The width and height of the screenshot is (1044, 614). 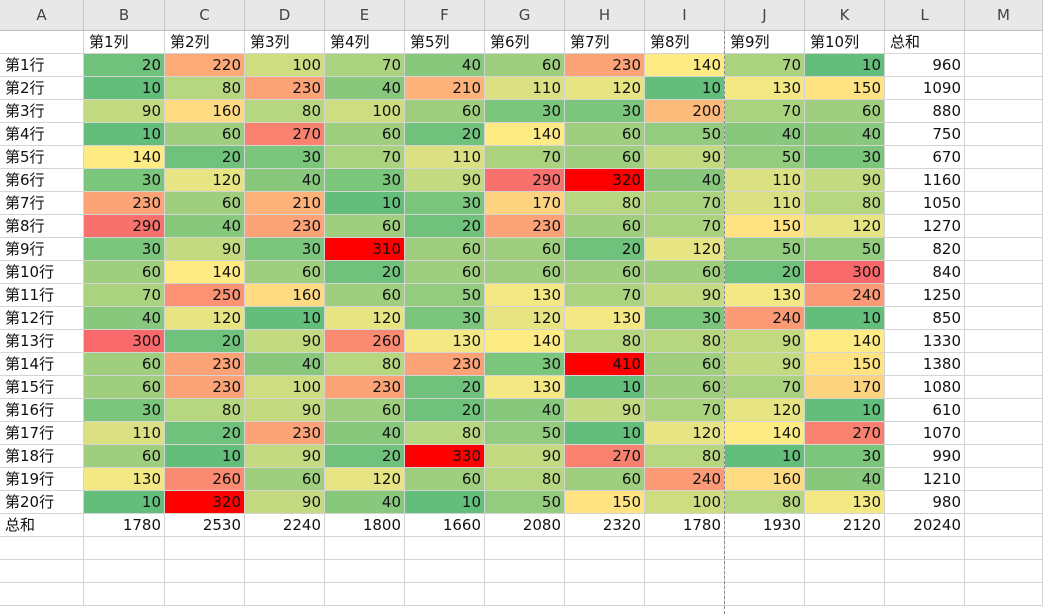 What do you see at coordinates (925, 410) in the screenshot?
I see `row-total-cell: 610` at bounding box center [925, 410].